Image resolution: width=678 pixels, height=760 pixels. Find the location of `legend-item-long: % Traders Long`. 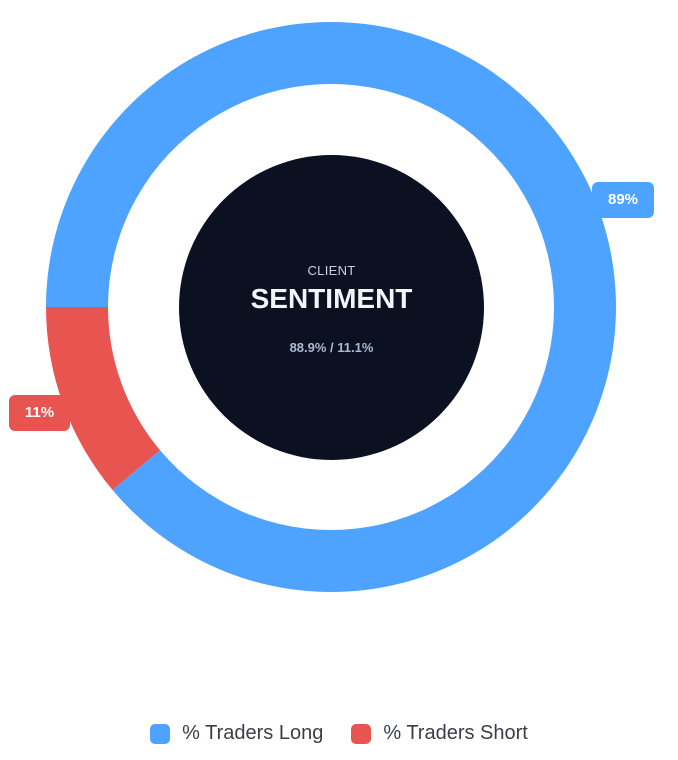

legend-item-long: % Traders Long is located at coordinates (236, 733).